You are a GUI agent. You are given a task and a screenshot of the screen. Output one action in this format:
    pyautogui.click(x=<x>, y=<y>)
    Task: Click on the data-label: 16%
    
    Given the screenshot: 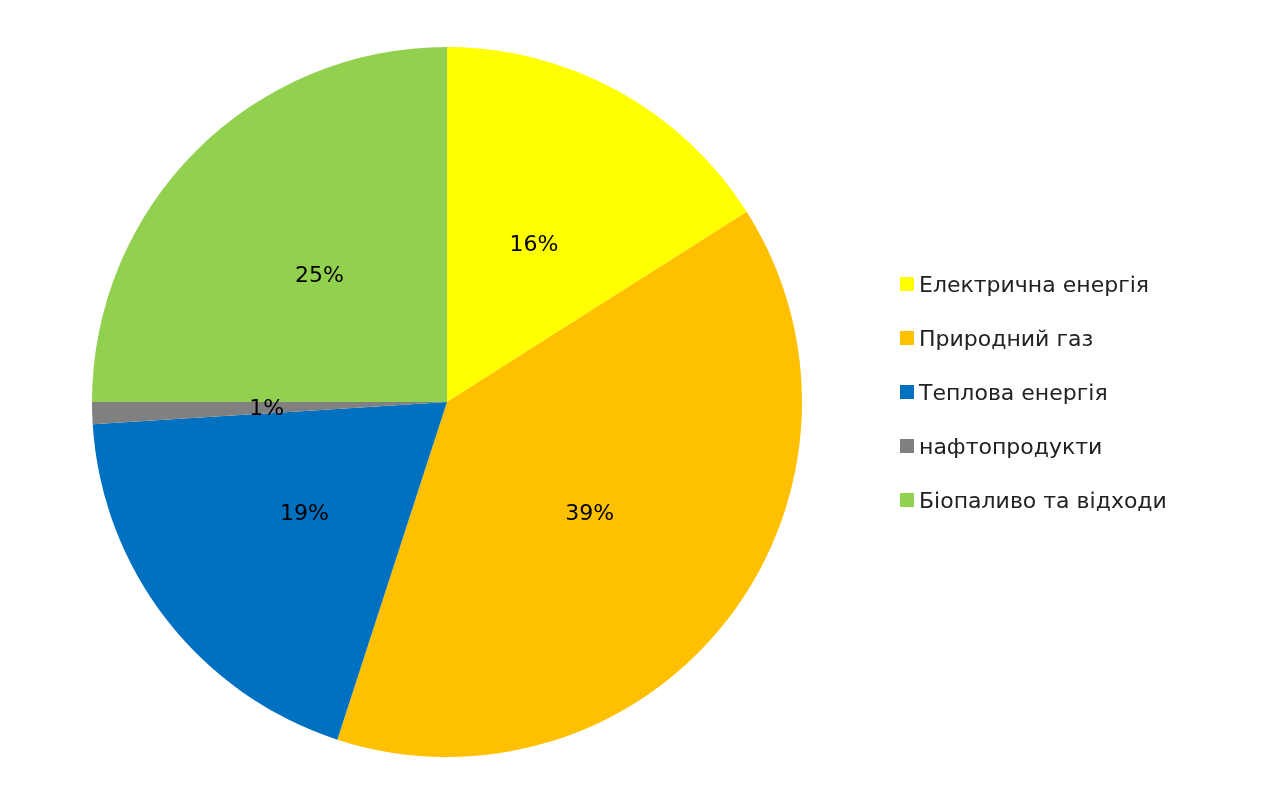 What is the action you would take?
    pyautogui.click(x=534, y=244)
    